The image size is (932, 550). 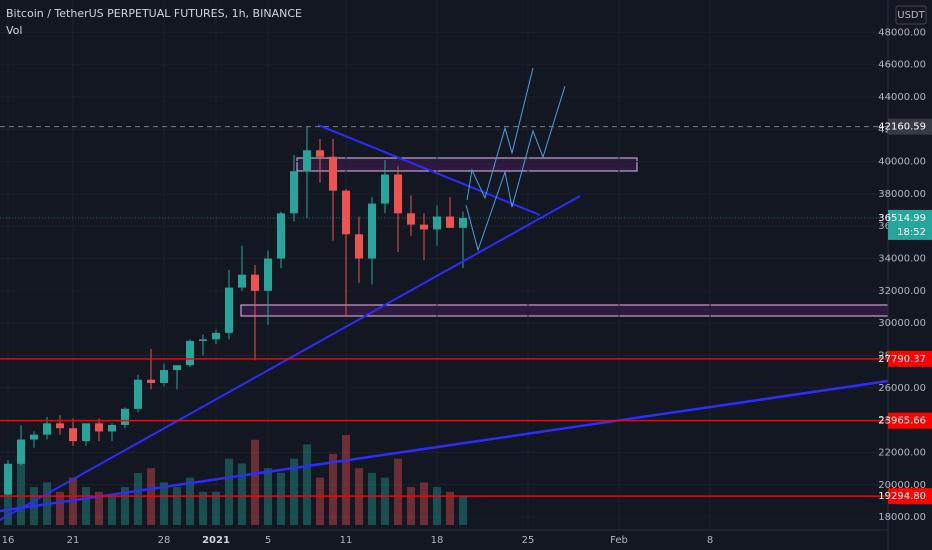 What do you see at coordinates (902, 194) in the screenshot?
I see `y-tick-label: 38000.00` at bounding box center [902, 194].